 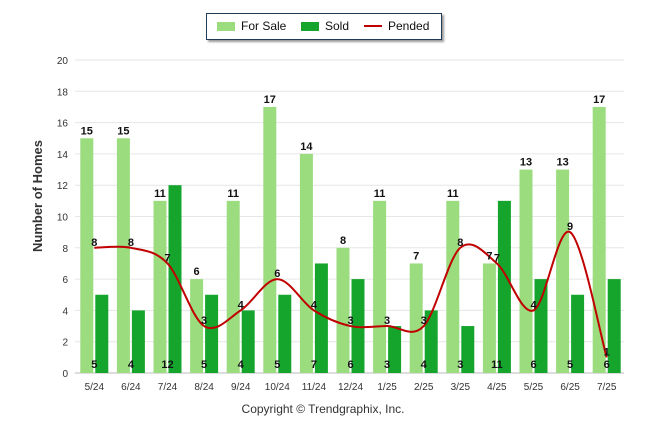 What do you see at coordinates (241, 387) in the screenshot?
I see `x-tick-label: 9/24` at bounding box center [241, 387].